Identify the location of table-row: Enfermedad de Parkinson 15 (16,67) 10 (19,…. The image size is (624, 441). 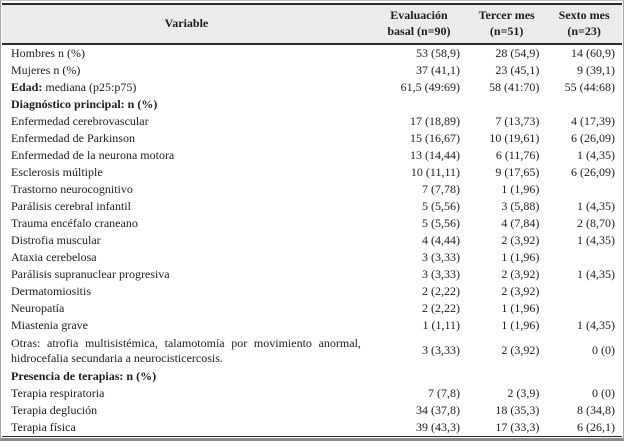
(312, 138).